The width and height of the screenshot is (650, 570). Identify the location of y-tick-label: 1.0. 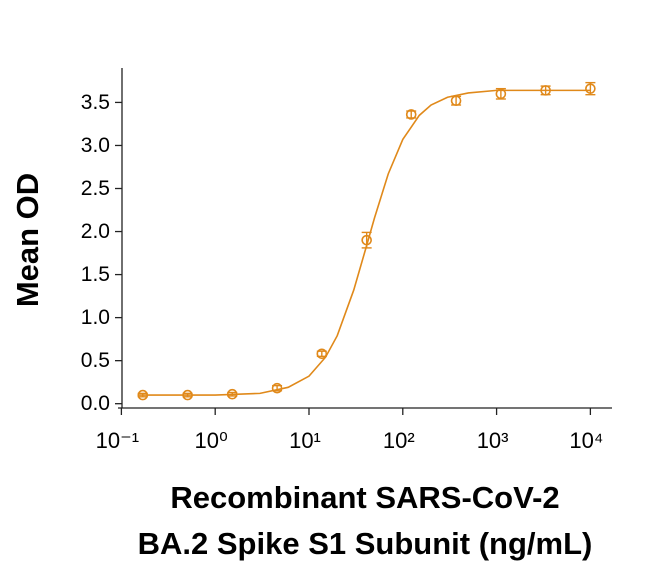
(95, 317).